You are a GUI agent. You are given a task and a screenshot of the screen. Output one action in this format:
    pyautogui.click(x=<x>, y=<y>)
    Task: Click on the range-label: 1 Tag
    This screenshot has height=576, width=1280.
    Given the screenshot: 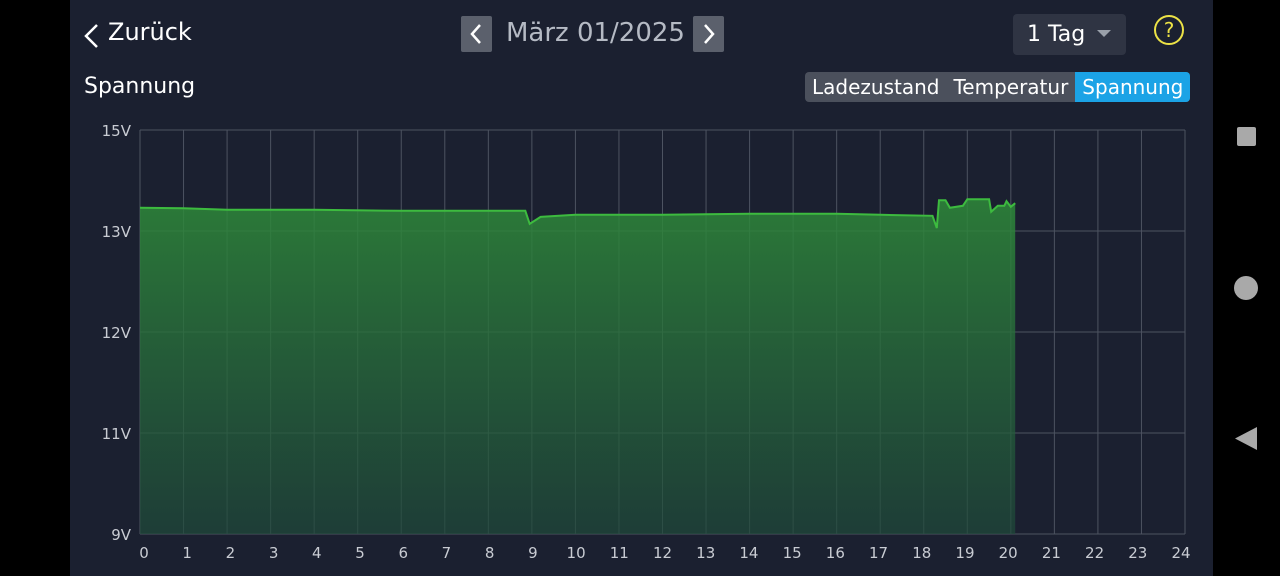 What is the action you would take?
    pyautogui.click(x=1056, y=34)
    